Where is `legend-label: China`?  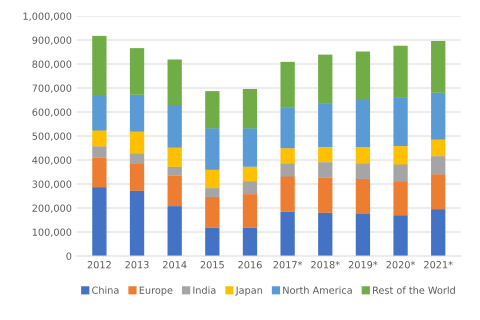 legend-label: China is located at coordinates (105, 290).